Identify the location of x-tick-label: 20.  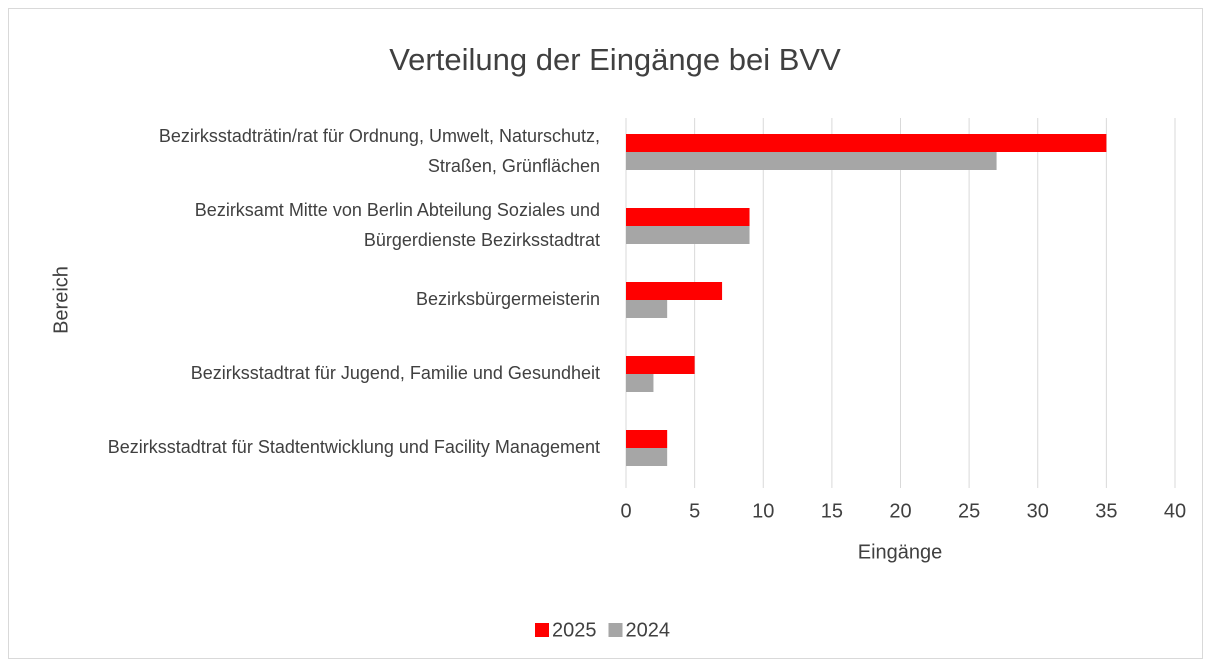
(900, 511).